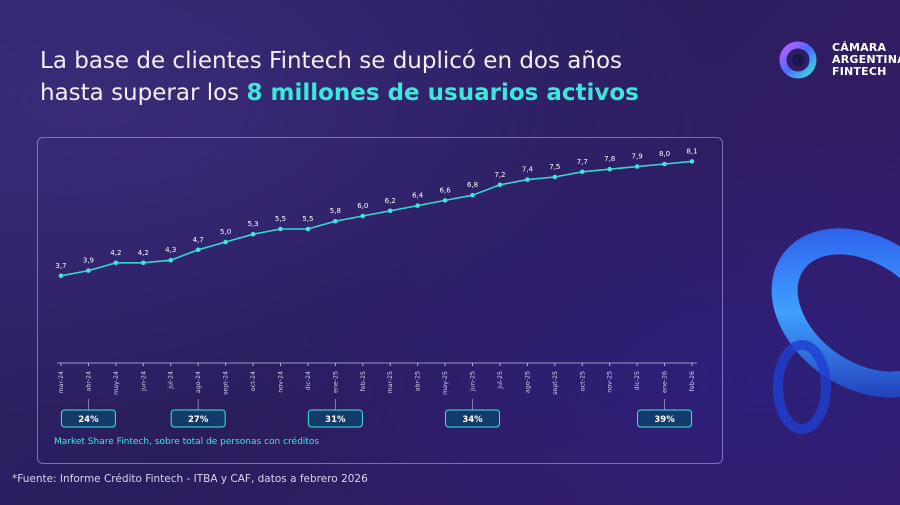  I want to click on x-tick-label: jul-25, so click(500, 380).